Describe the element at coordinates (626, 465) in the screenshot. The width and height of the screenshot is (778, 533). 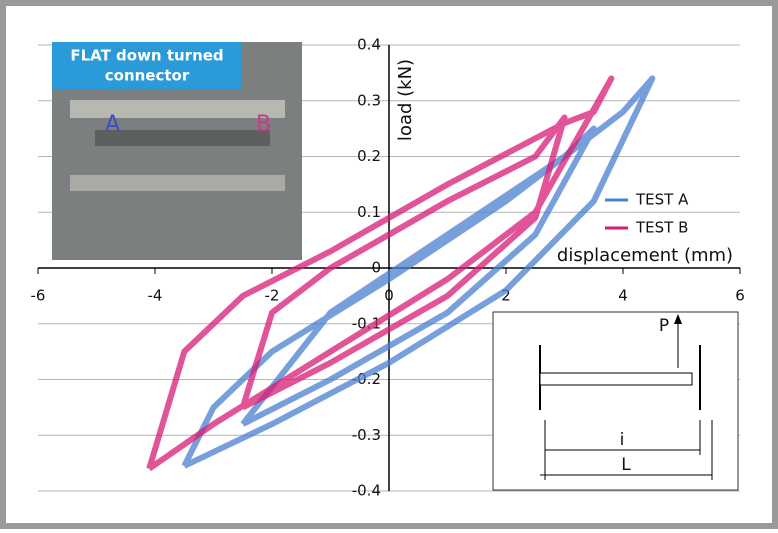
I see `schematic-label: L` at that location.